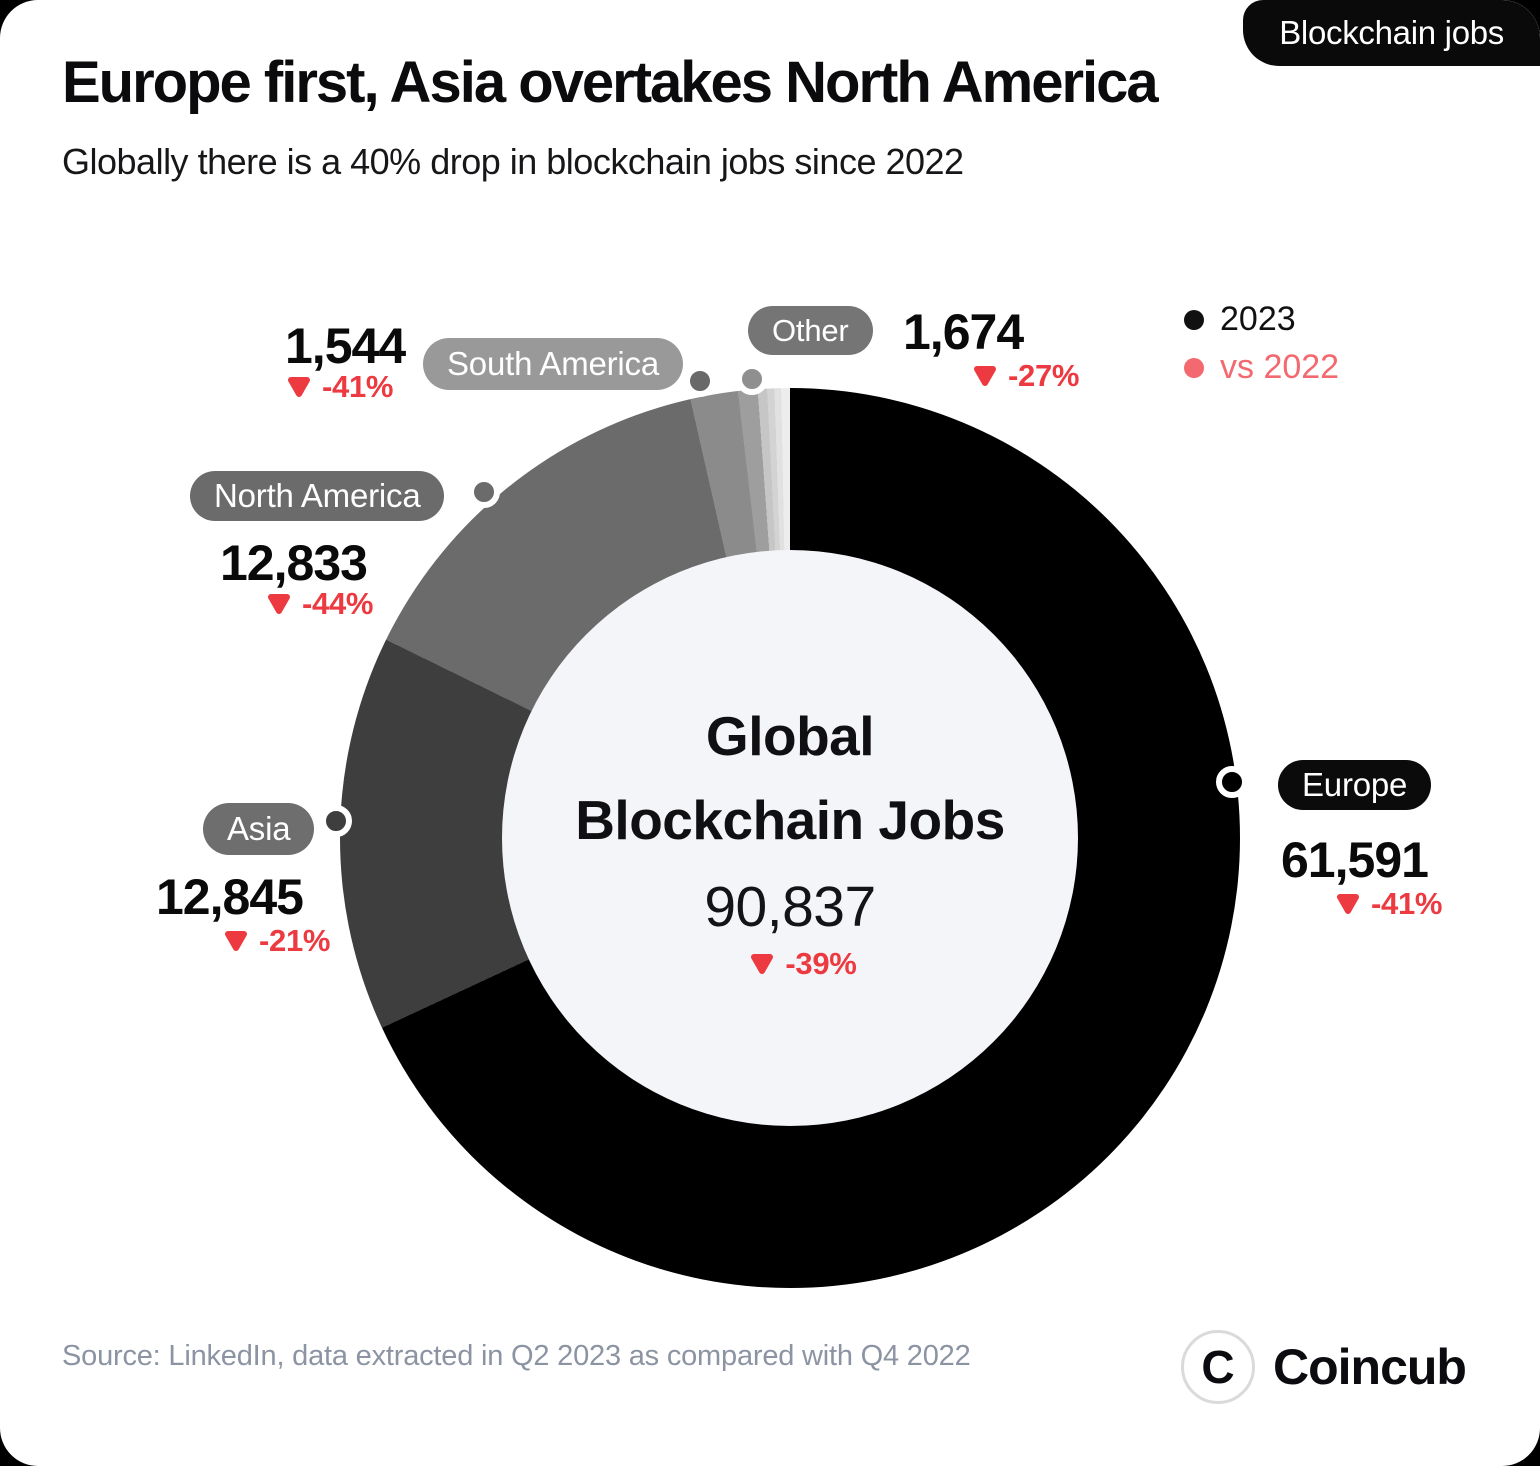 The height and width of the screenshot is (1466, 1540). I want to click on topic-badge: Blockchain jobs, so click(1391, 33).